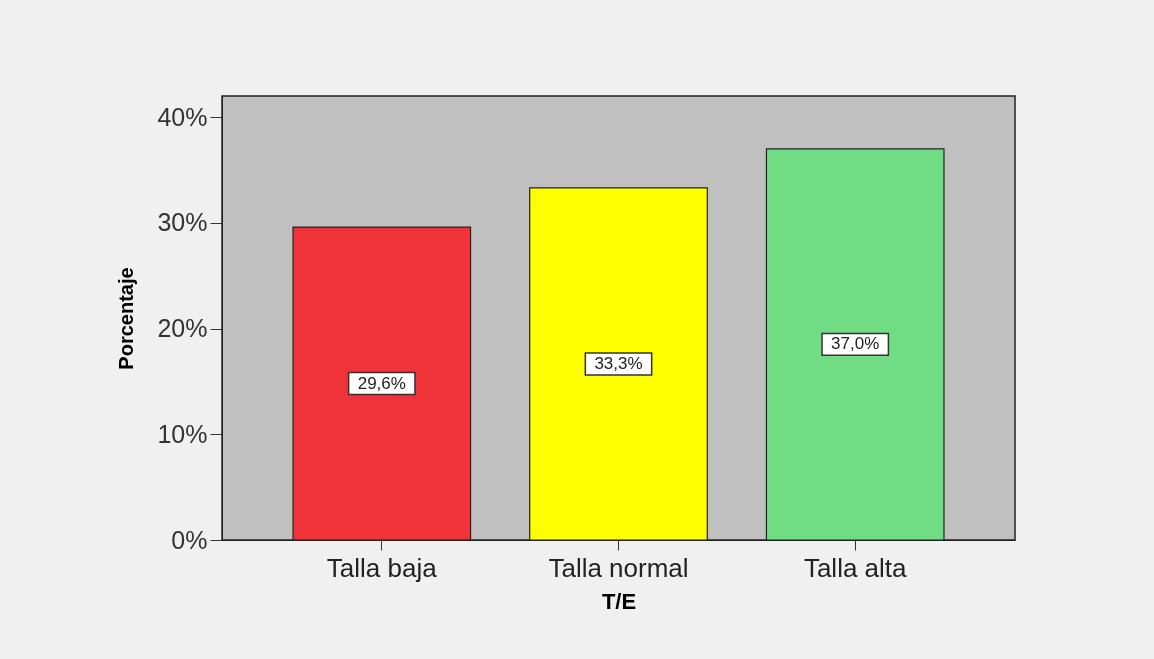  What do you see at coordinates (619, 601) in the screenshot?
I see `x-axis-title: T/E` at bounding box center [619, 601].